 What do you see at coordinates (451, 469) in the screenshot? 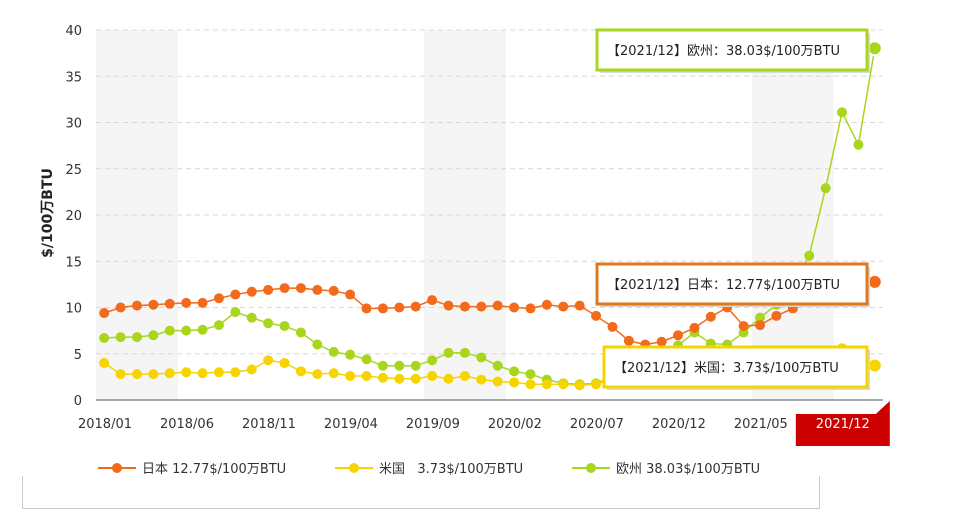
I see `legend-label: 米国 3.73$/100万BTU` at bounding box center [451, 469].